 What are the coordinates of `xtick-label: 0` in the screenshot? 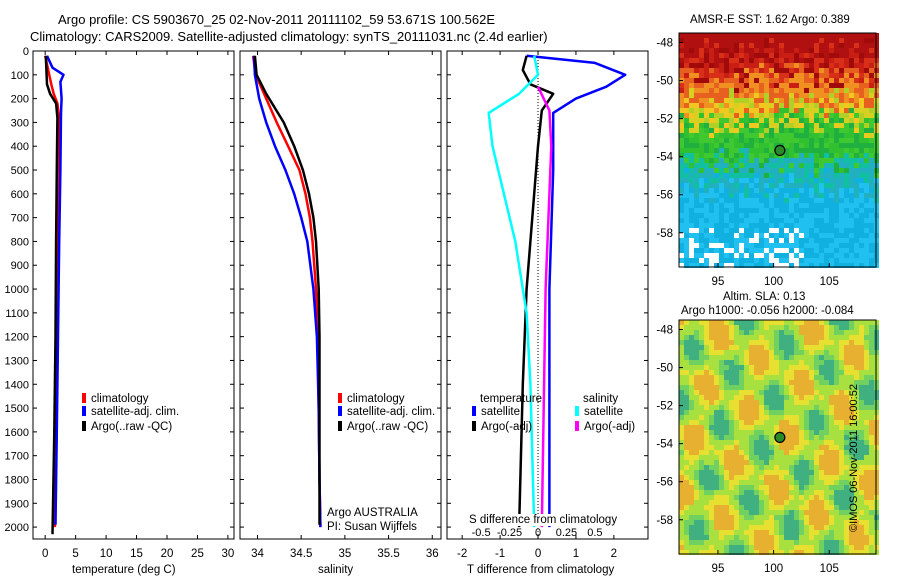 It's located at (538, 554).